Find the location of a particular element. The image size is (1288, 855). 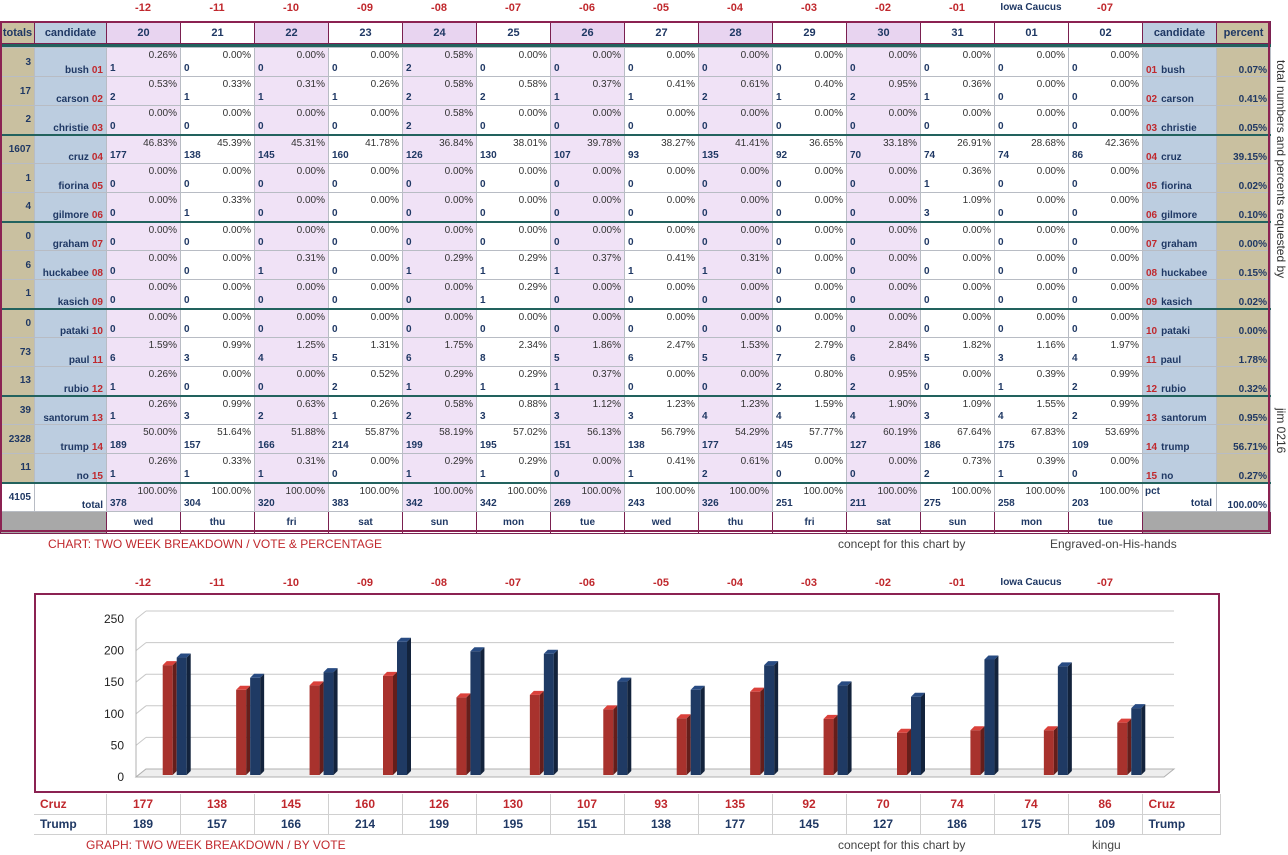

day-offset-label: -05 is located at coordinates (661, 583).